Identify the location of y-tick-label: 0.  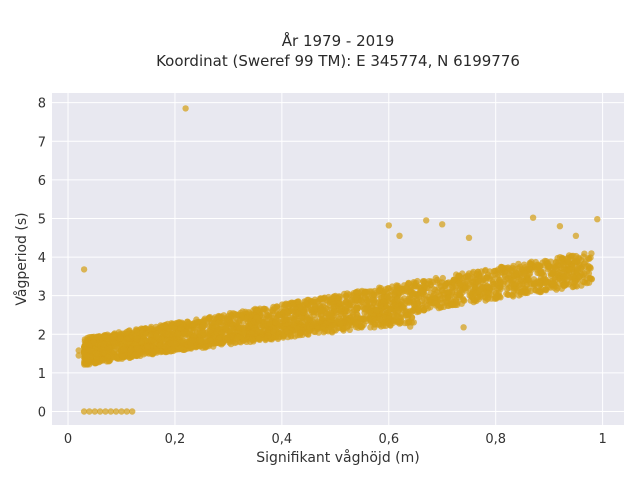
(42, 412).